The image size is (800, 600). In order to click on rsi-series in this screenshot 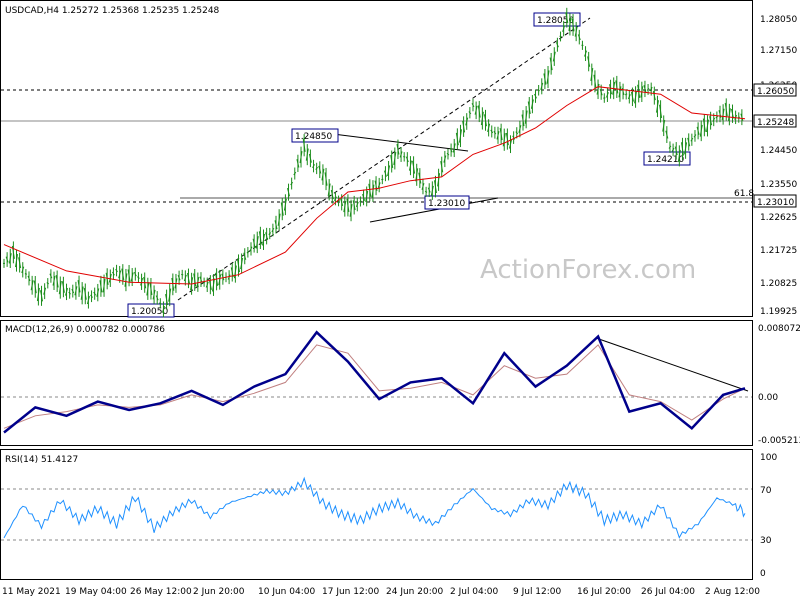, I will do `click(374, 507)`.